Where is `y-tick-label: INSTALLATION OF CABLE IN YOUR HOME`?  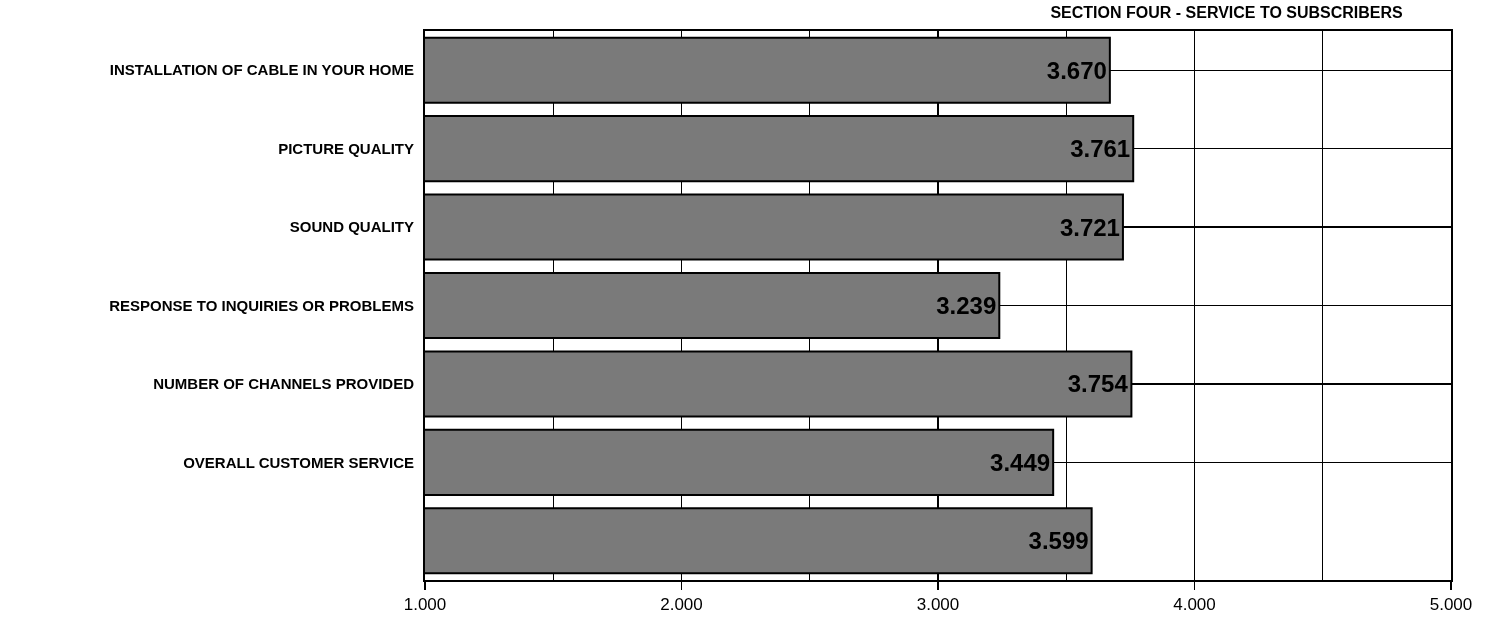
y-tick-label: INSTALLATION OF CABLE IN YOUR HOME is located at coordinates (261, 70).